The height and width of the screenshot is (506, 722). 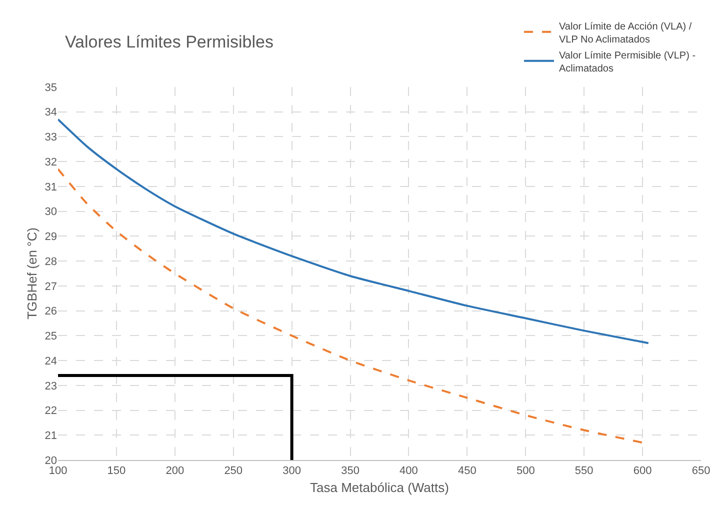 What do you see at coordinates (584, 471) in the screenshot?
I see `x-tick-label: 550` at bounding box center [584, 471].